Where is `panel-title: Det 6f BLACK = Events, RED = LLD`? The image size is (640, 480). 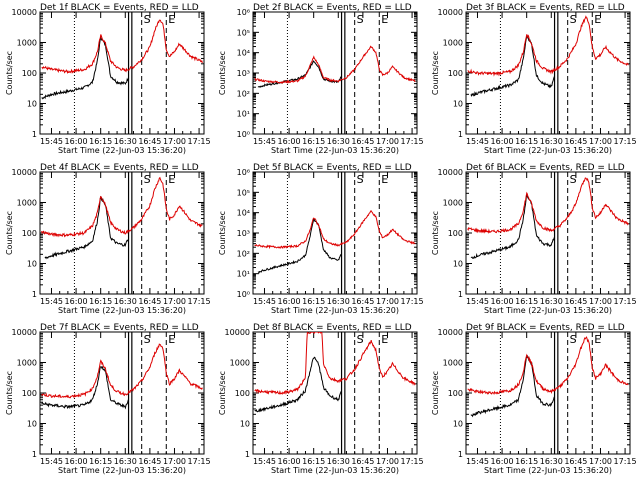
panel-title: Det 6f BLACK = Events, RED = LLD is located at coordinates (545, 168).